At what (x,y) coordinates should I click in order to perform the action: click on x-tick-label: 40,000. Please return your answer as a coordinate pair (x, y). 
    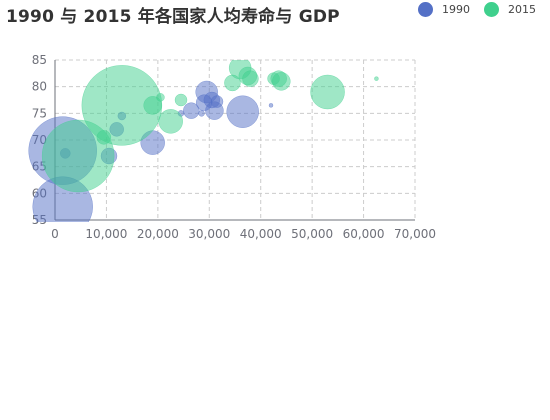
    Looking at the image, I should click on (261, 234).